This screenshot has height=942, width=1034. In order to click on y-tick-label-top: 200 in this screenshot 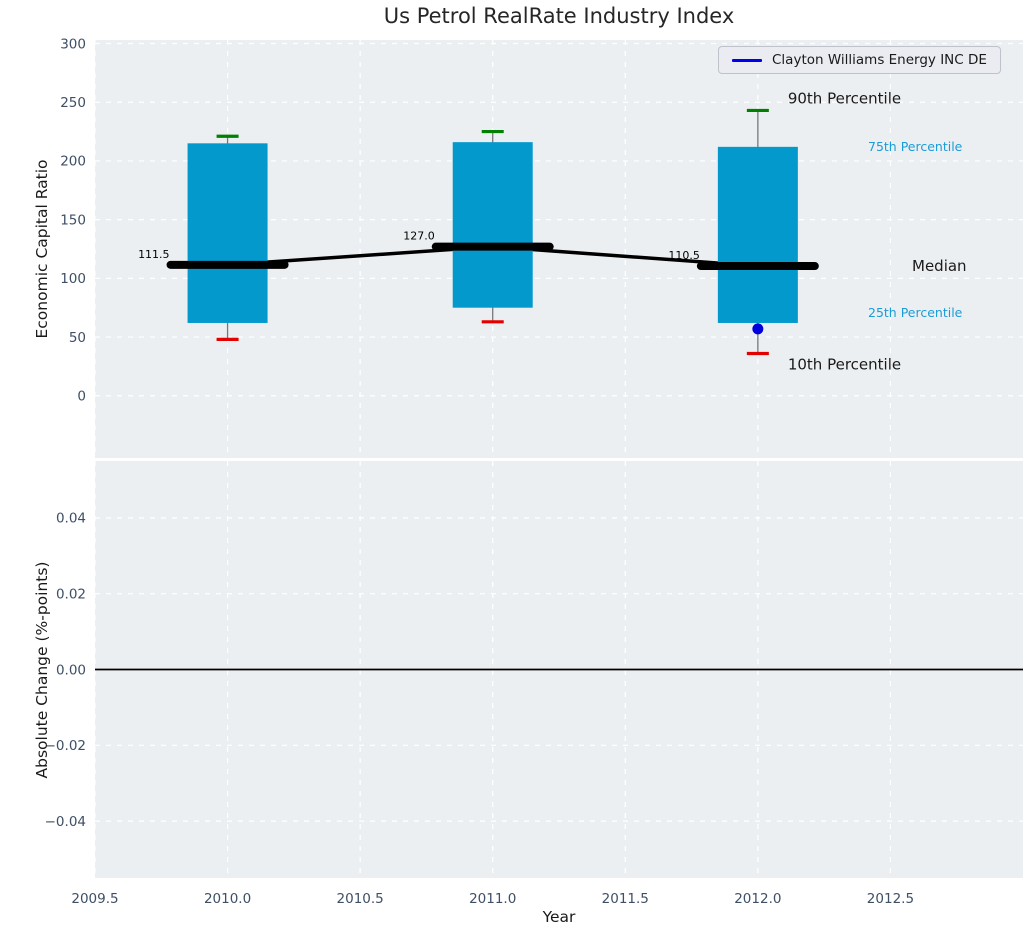, I will do `click(73, 162)`.